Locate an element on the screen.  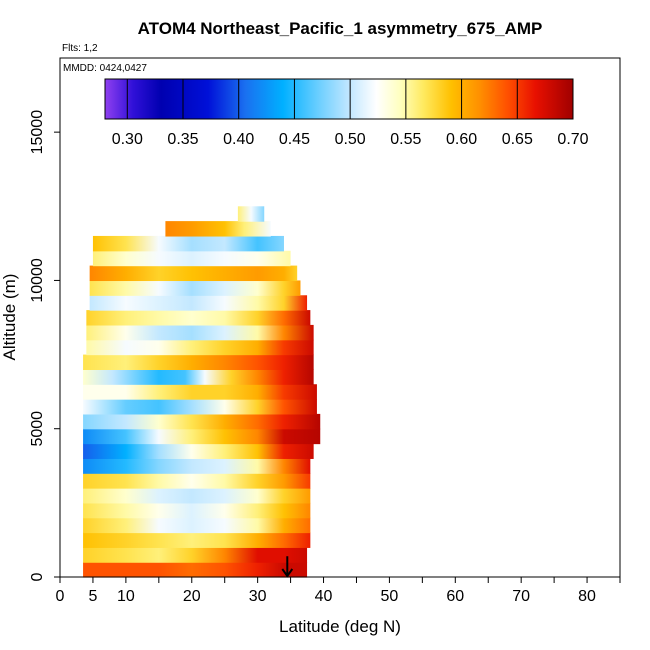
annotations is located at coordinates (287, 567).